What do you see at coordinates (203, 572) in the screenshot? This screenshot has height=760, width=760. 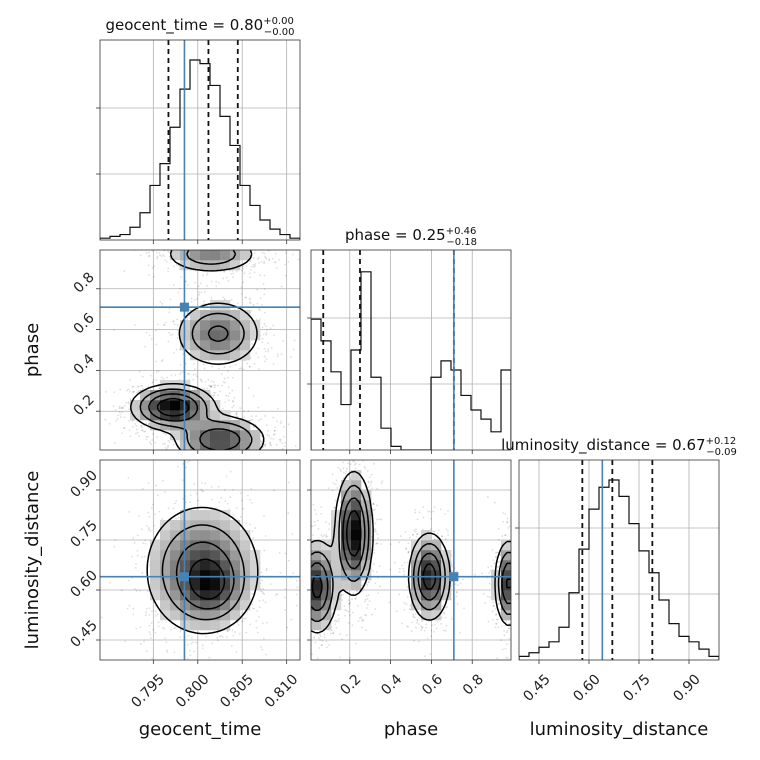 I see `contour-level` at bounding box center [203, 572].